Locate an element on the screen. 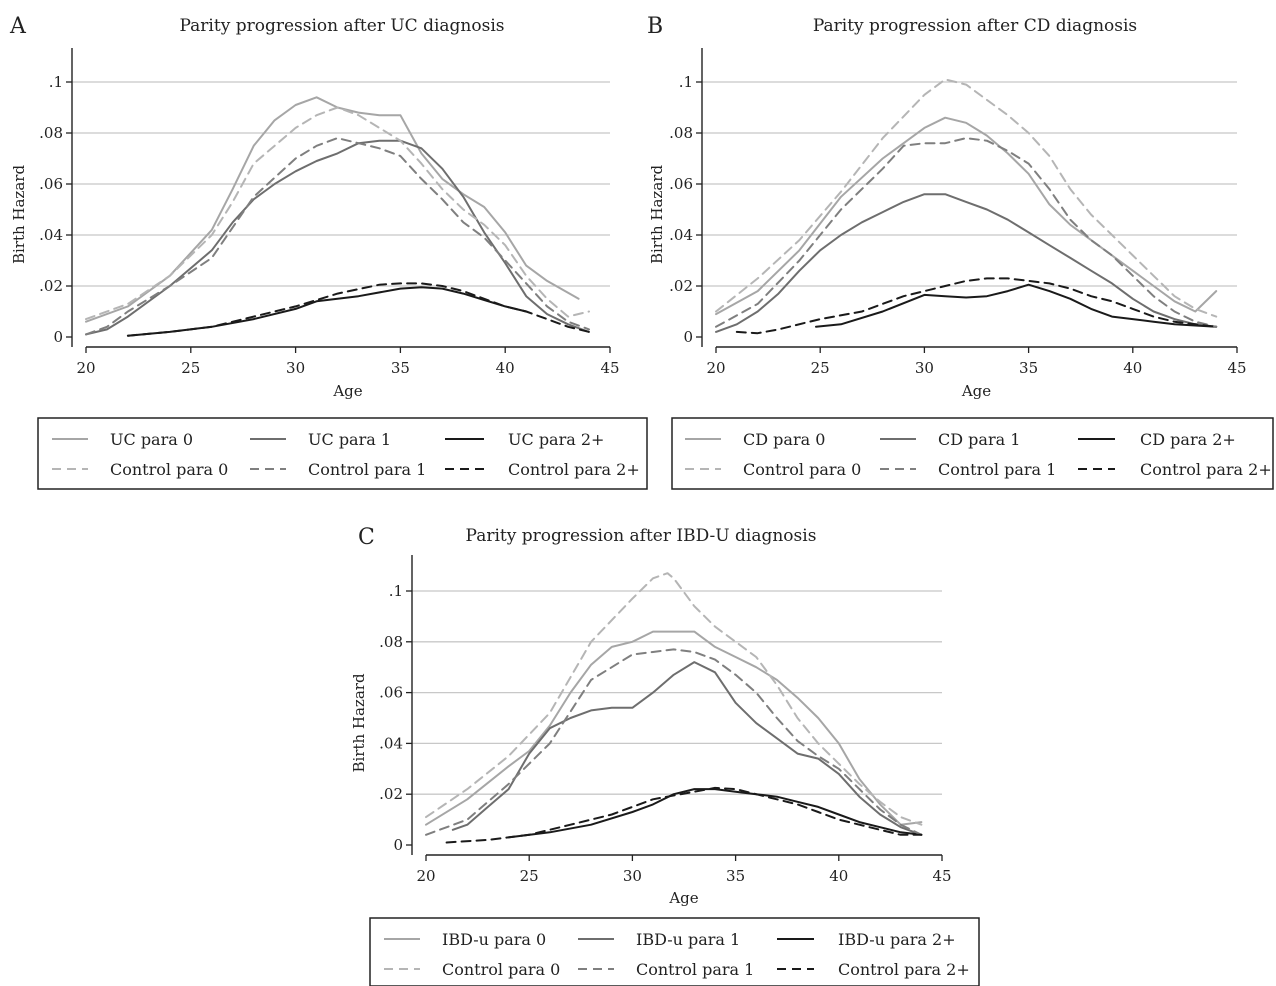  legend-label: UC para 0 is located at coordinates (151, 439).